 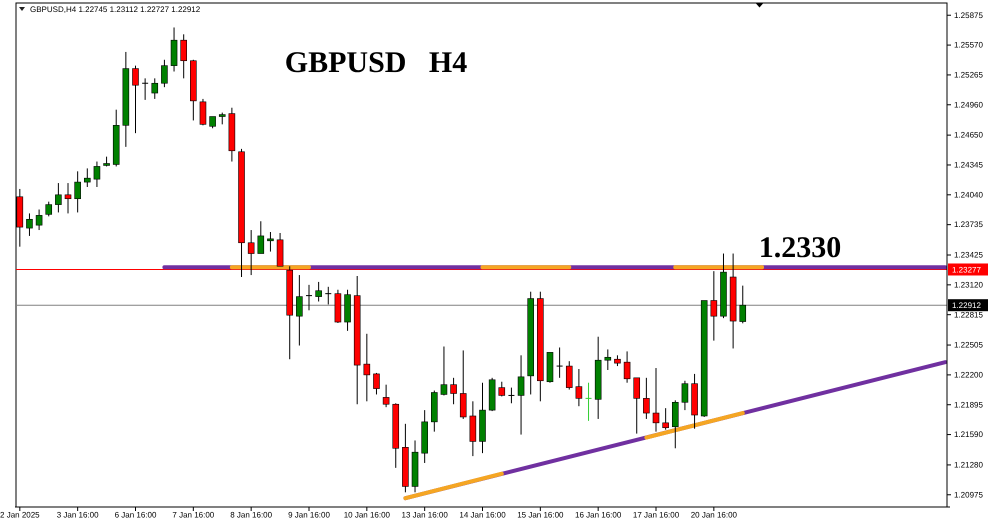 What do you see at coordinates (969, 375) in the screenshot?
I see `y-tick-label: 1.22200` at bounding box center [969, 375].